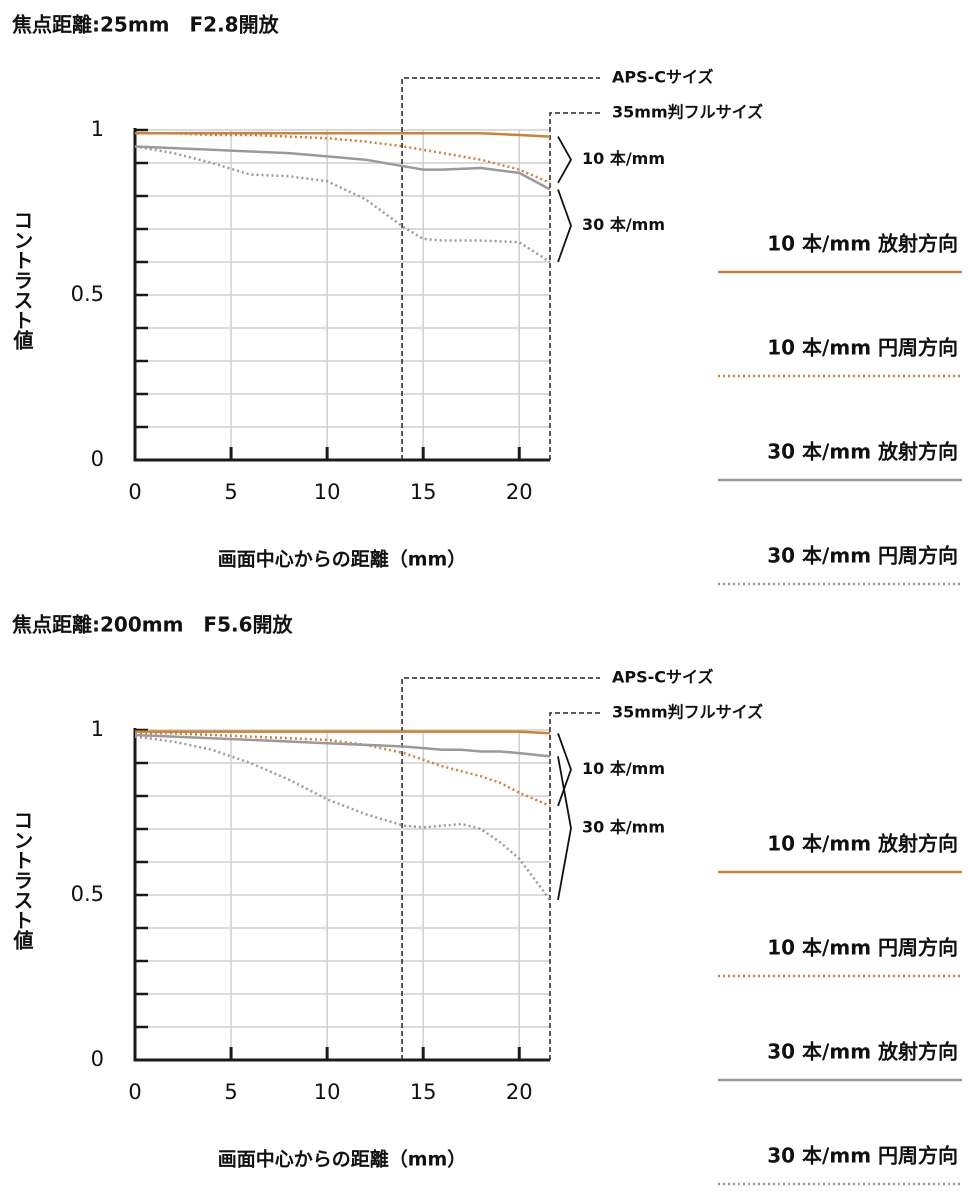  I want to click on chart-title: 焦点距離:25mm F2.8開放, so click(146, 25).